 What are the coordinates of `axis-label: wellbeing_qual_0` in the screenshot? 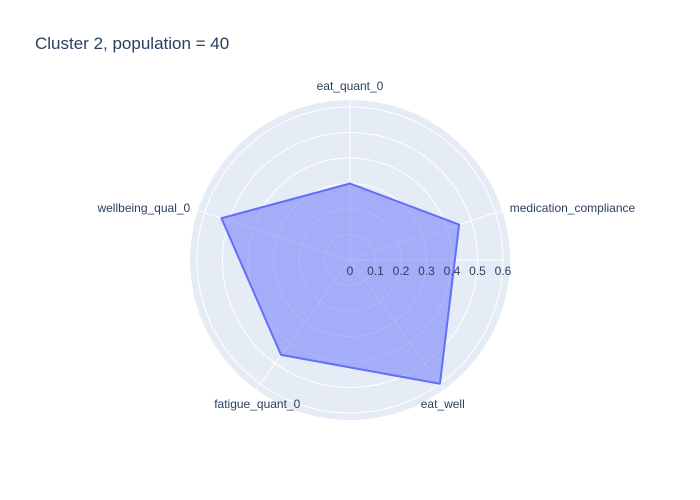 It's located at (143, 208).